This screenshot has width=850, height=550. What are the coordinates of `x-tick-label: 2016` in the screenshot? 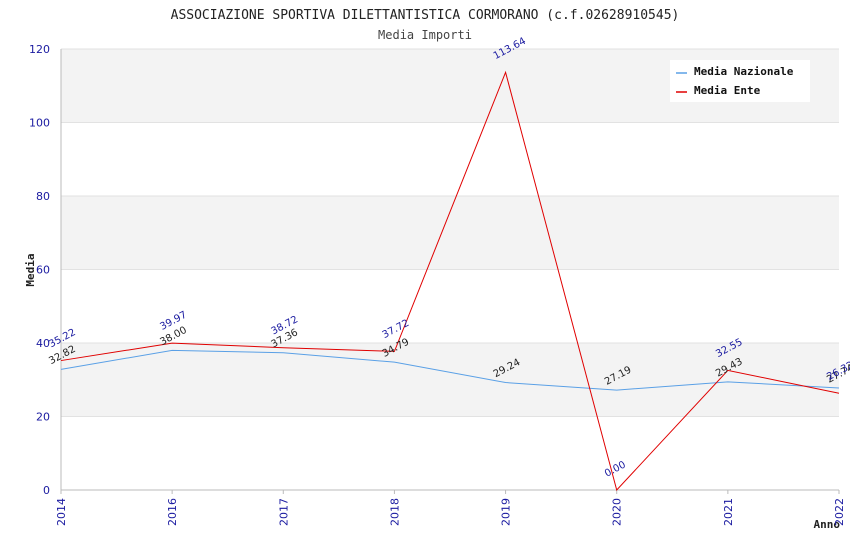 It's located at (172, 512).